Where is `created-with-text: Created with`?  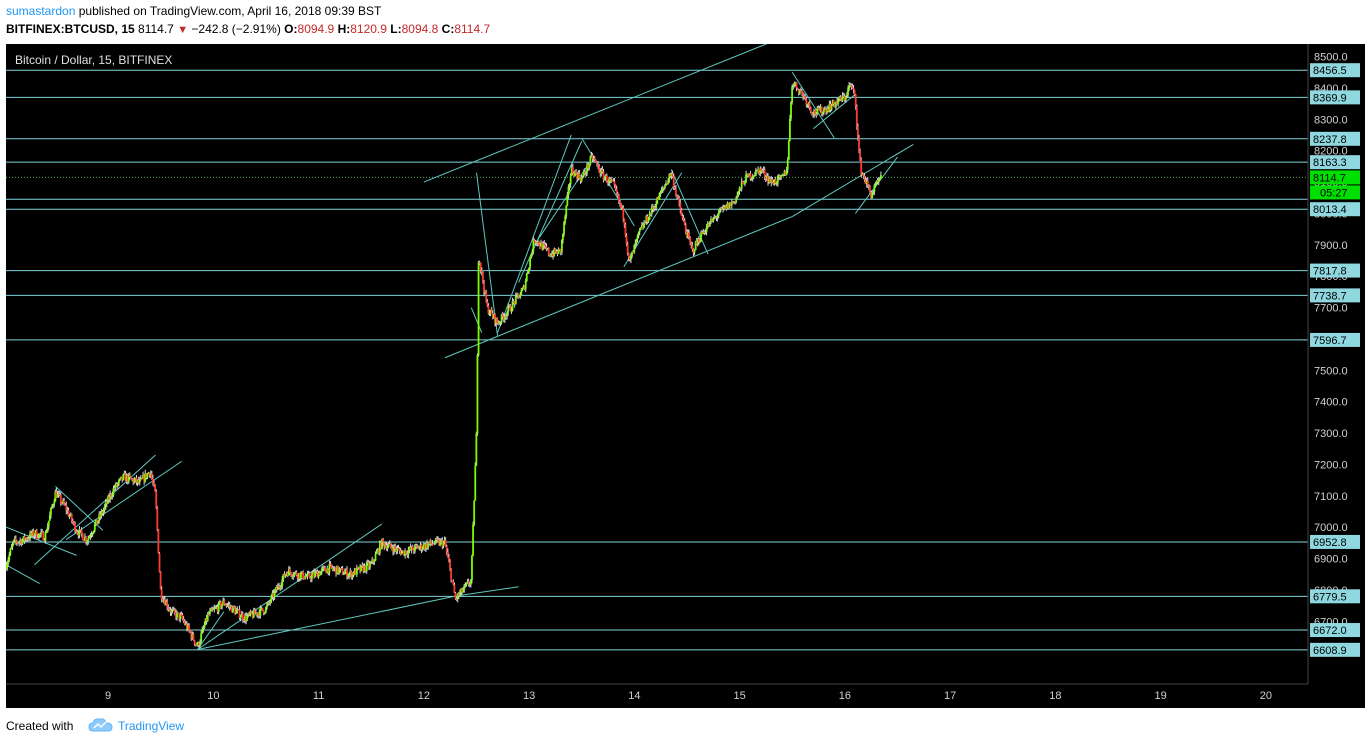 created-with-text: Created with is located at coordinates (40, 726).